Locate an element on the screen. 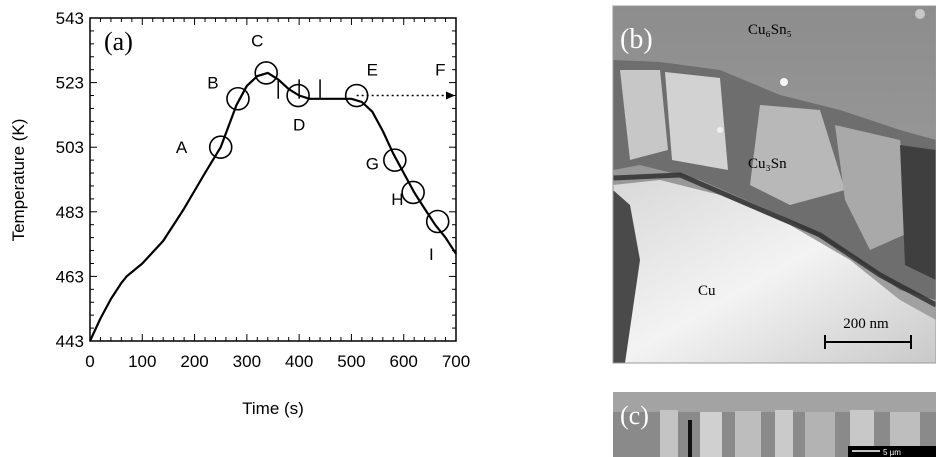  point-marker-g is located at coordinates (395, 160).